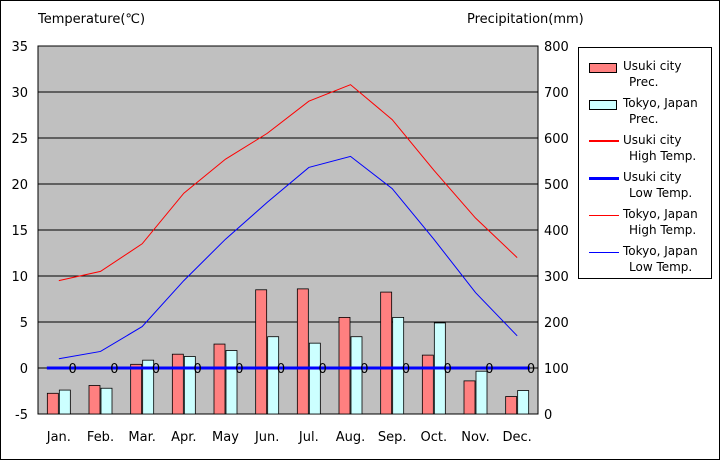  What do you see at coordinates (19, 47) in the screenshot?
I see `left-tick-label: 35` at bounding box center [19, 47].